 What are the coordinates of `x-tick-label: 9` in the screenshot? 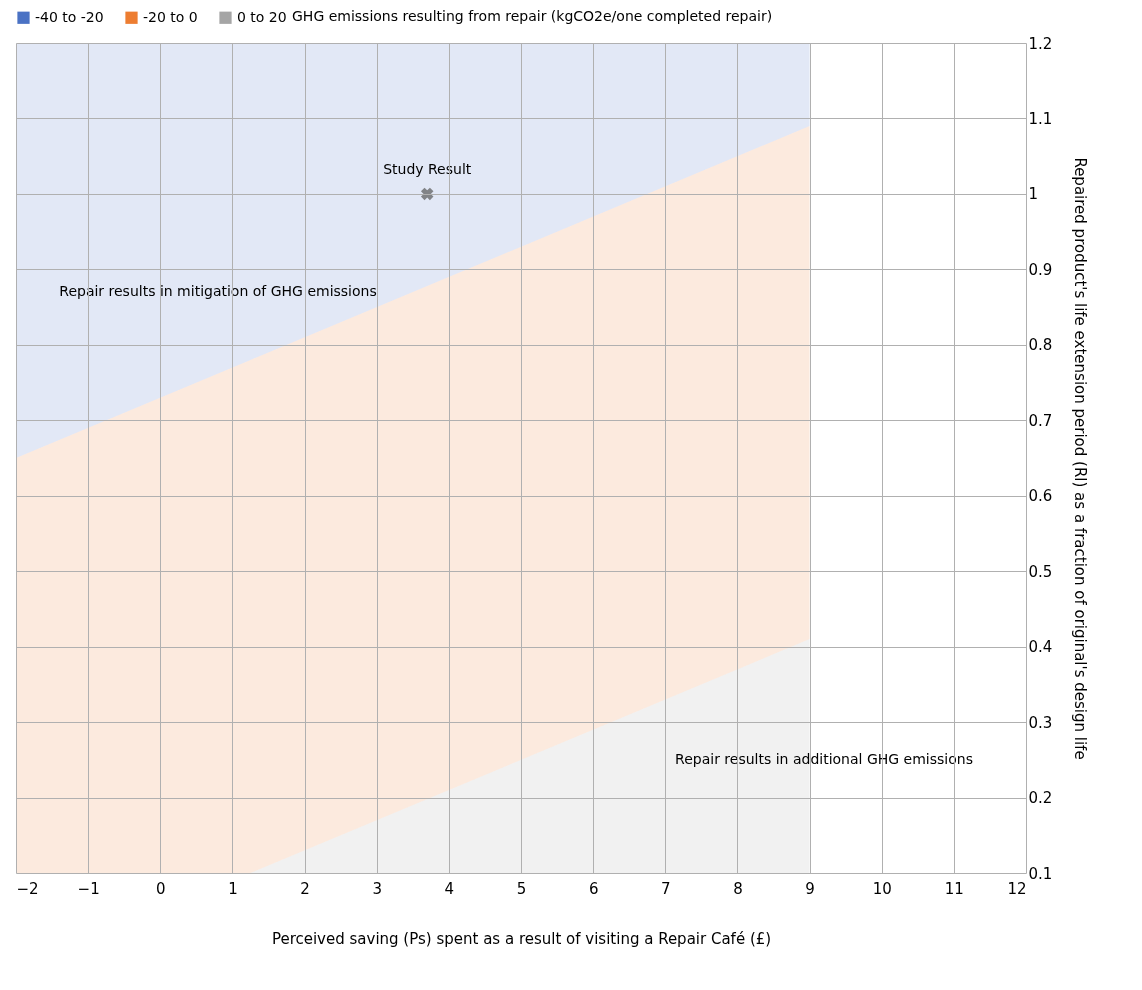 It's located at (810, 888).